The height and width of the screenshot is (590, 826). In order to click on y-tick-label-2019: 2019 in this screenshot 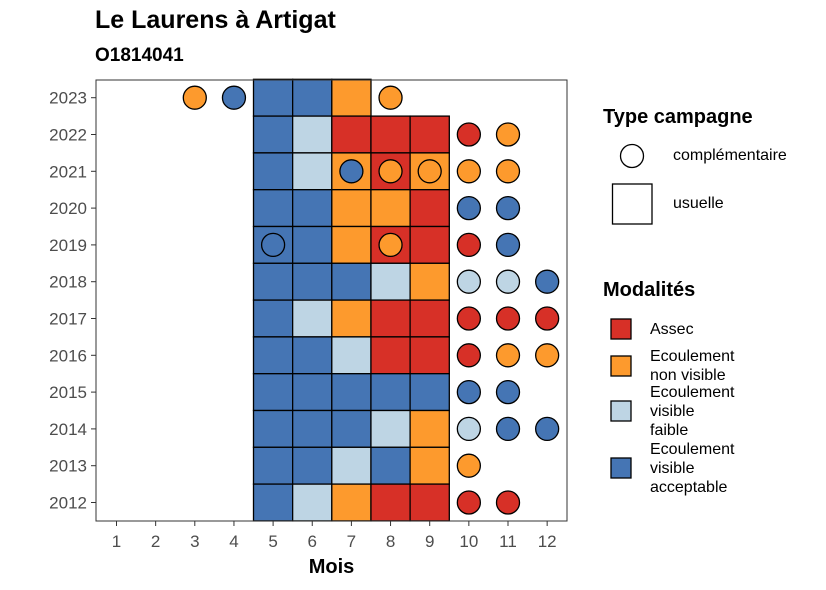, I will do `click(68, 245)`.